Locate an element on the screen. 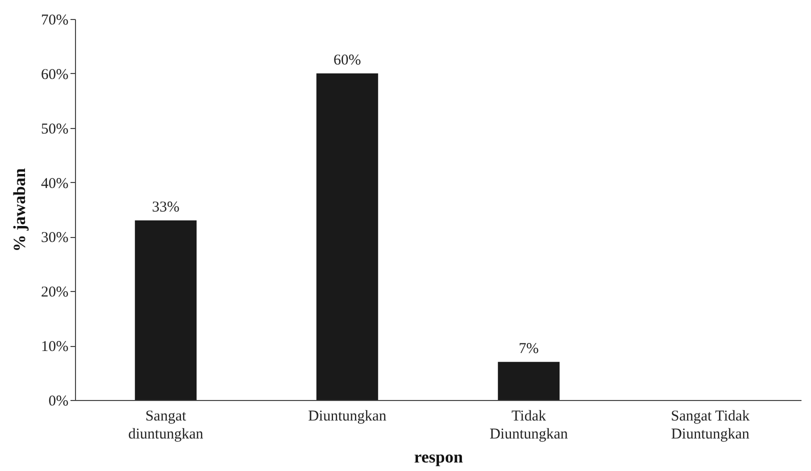 This screenshot has height=471, width=811. y-tick-label: 50% is located at coordinates (54, 129).